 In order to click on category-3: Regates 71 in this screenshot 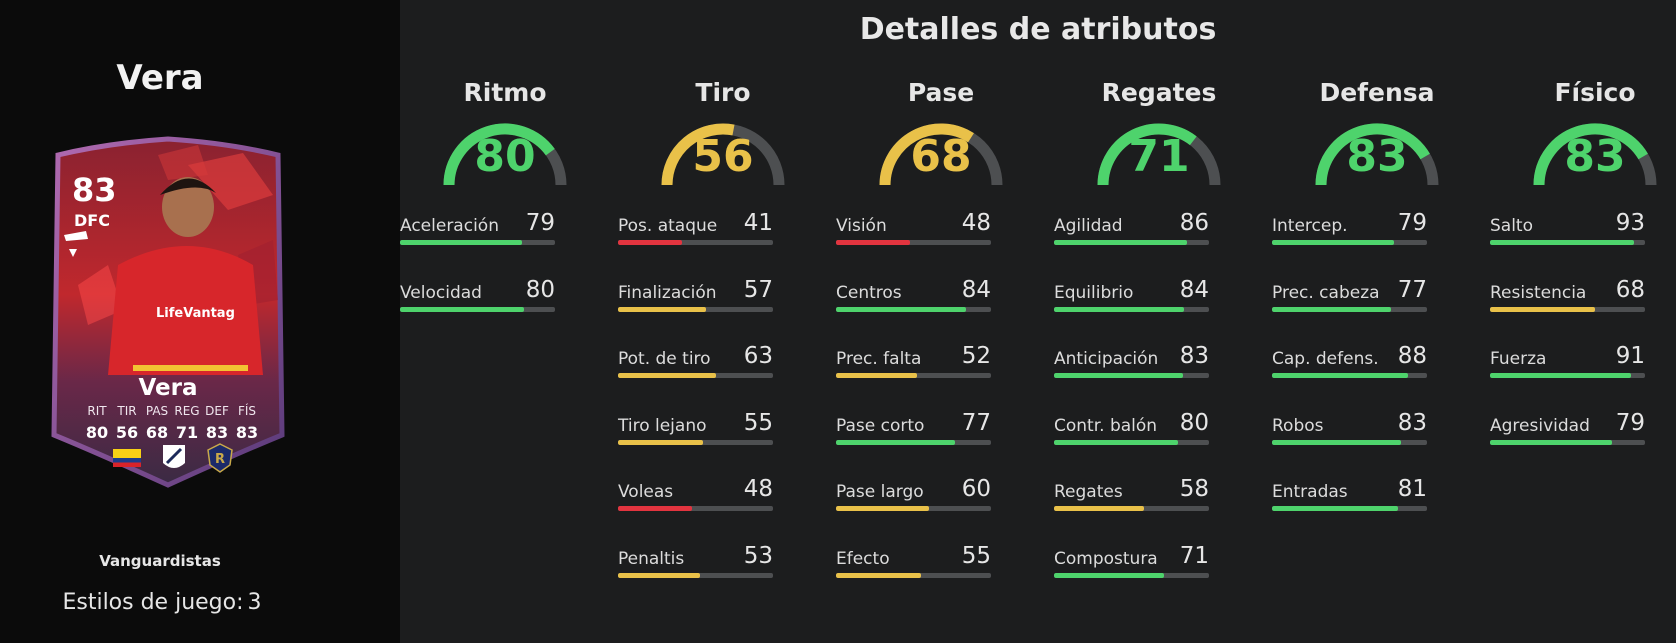, I will do `click(1159, 135)`.